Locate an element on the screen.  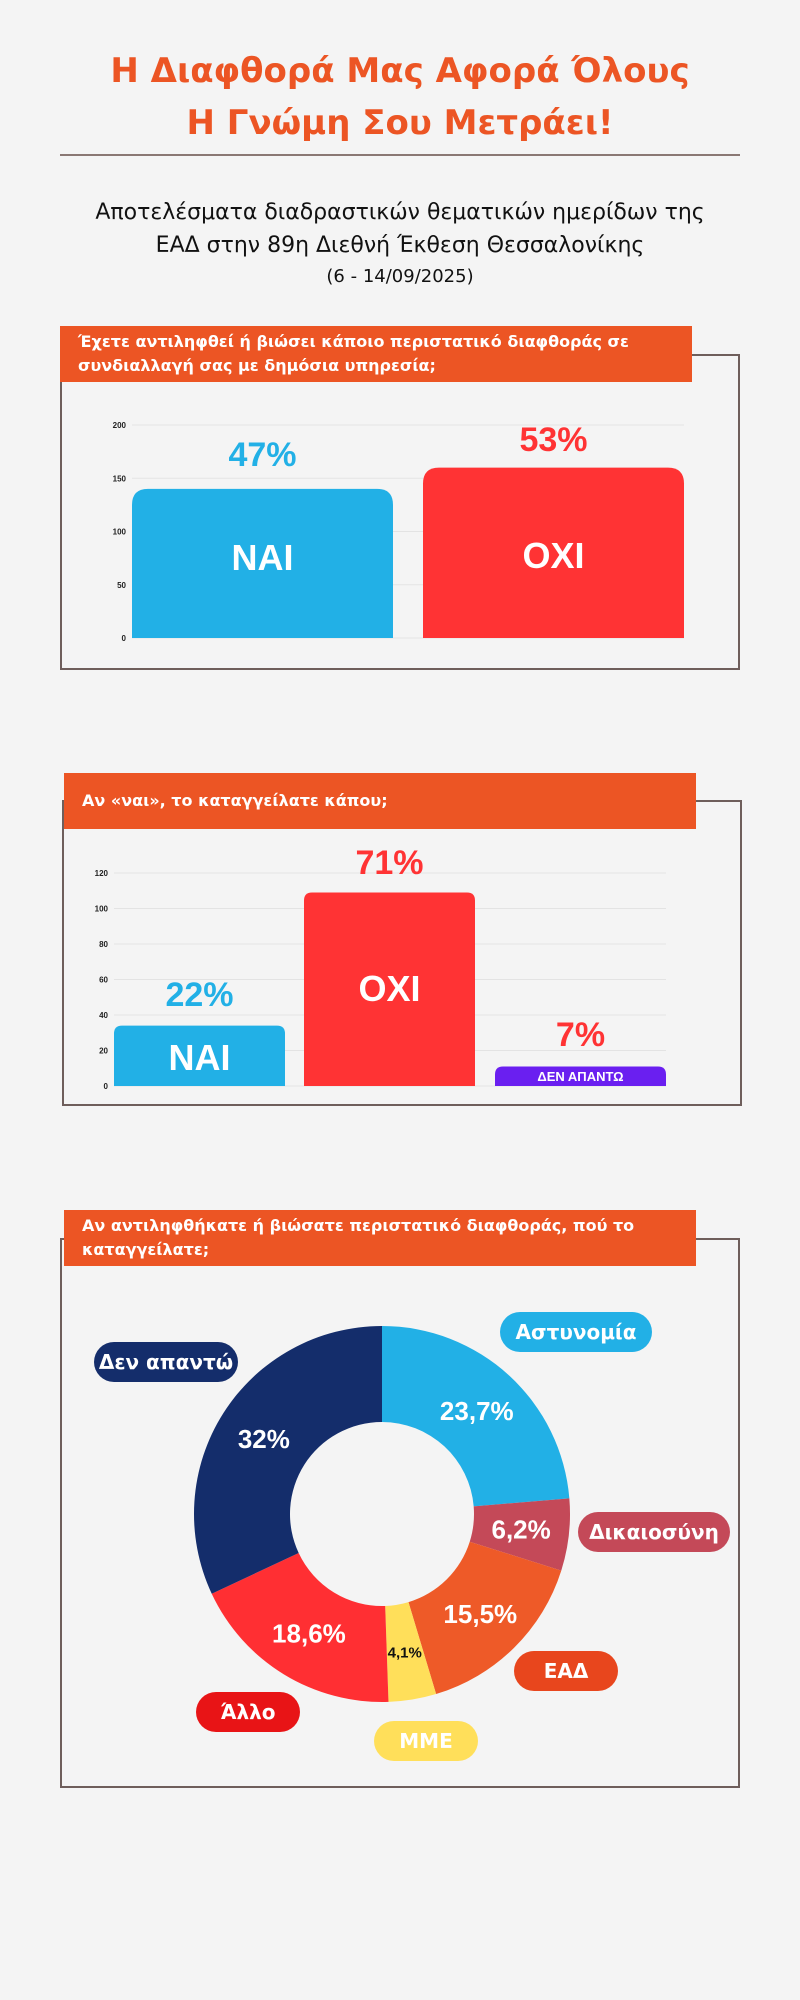
chart2-bar-chart: 0 20 40 60 80 100 120 ΝΑΙ 22% ΟΧΙ 71% ΔΕΝ ΑΠΑΝΤΩ 7% is located at coordinates (380, 967).